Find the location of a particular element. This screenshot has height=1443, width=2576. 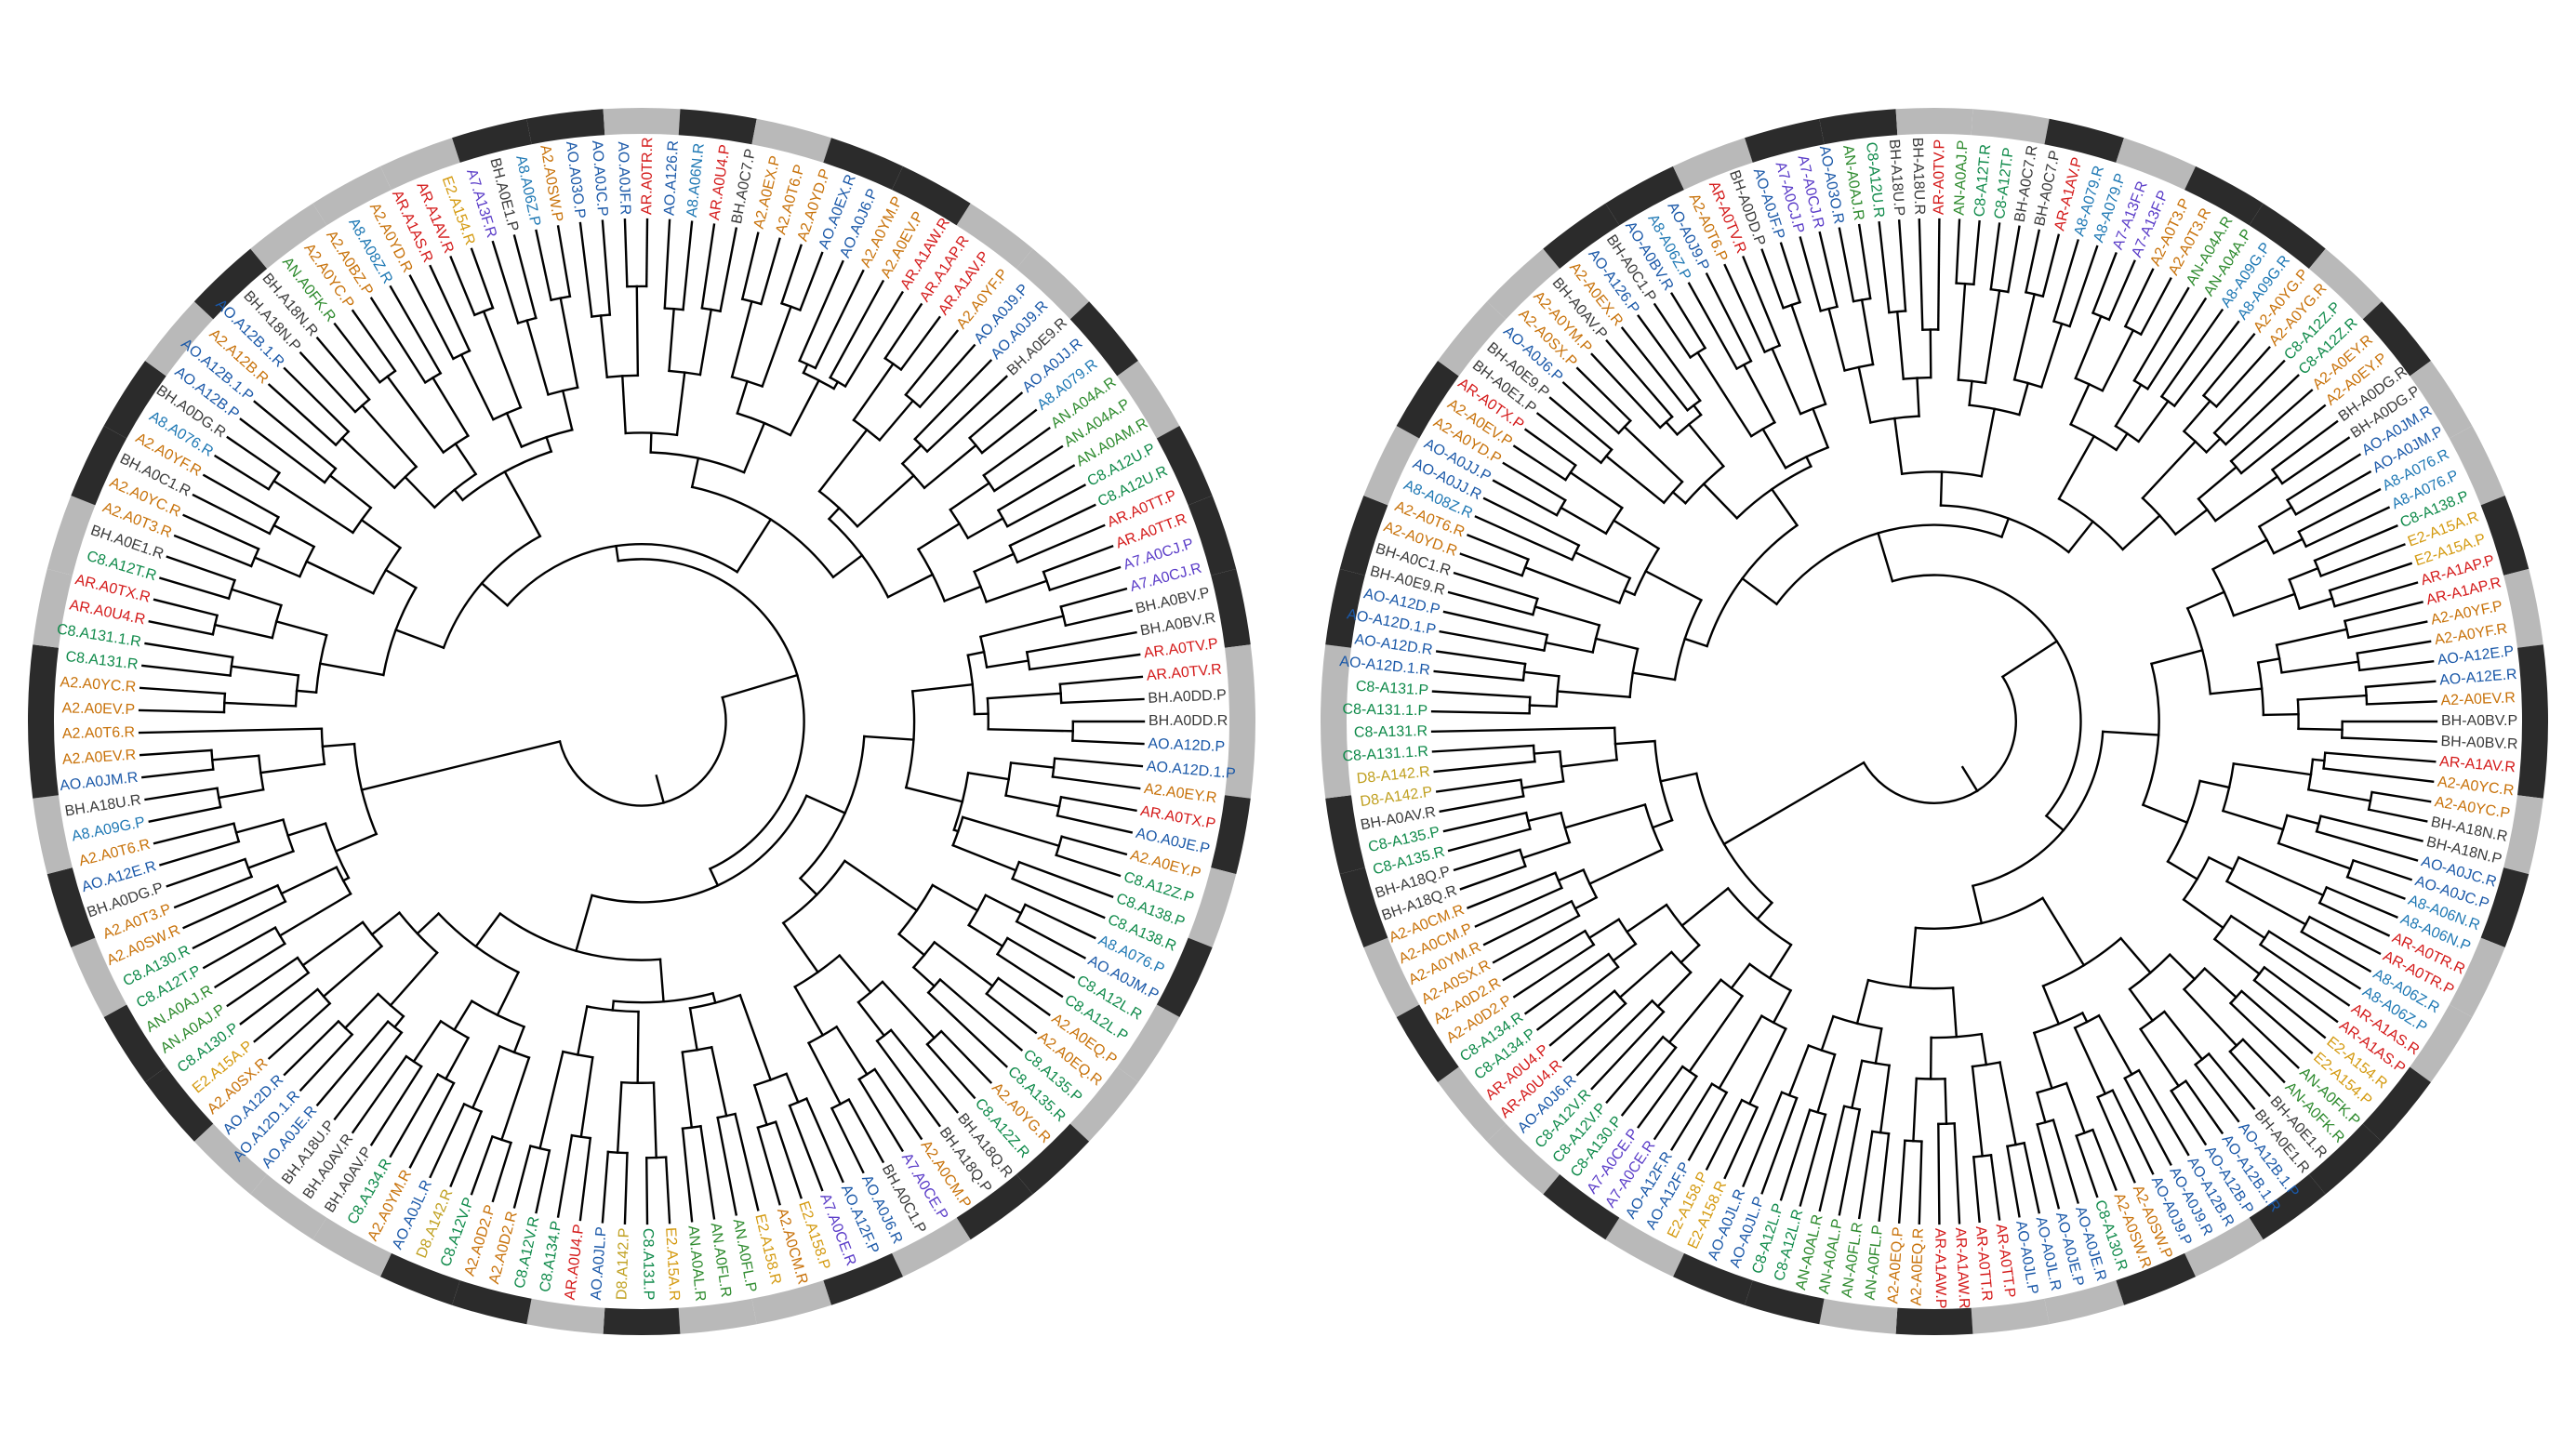

leaf-label: AR-A0TV.P is located at coordinates (1940, 177).